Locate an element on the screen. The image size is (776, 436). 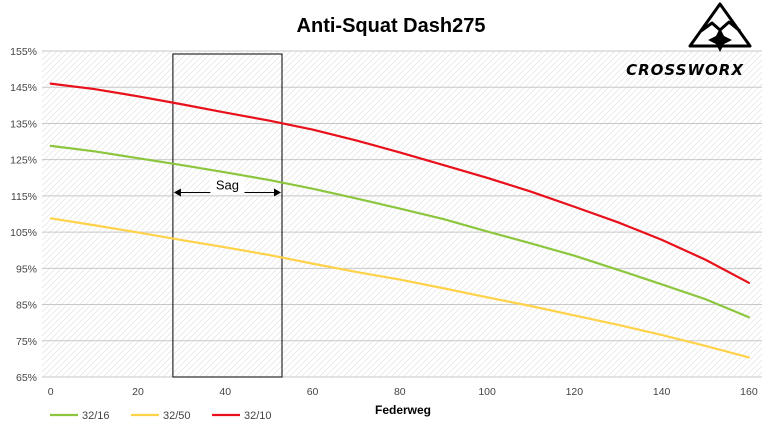
y-tick-label: 145% is located at coordinates (23, 88).